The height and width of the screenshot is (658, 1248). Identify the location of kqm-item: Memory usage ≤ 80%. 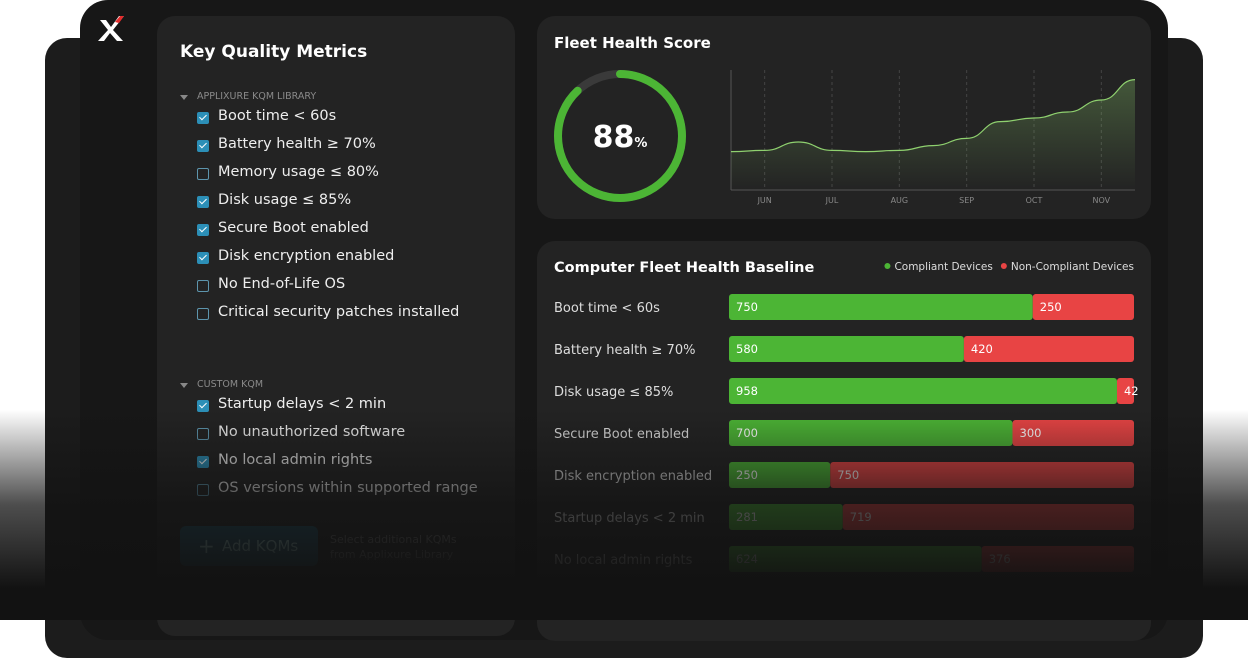
(298, 172).